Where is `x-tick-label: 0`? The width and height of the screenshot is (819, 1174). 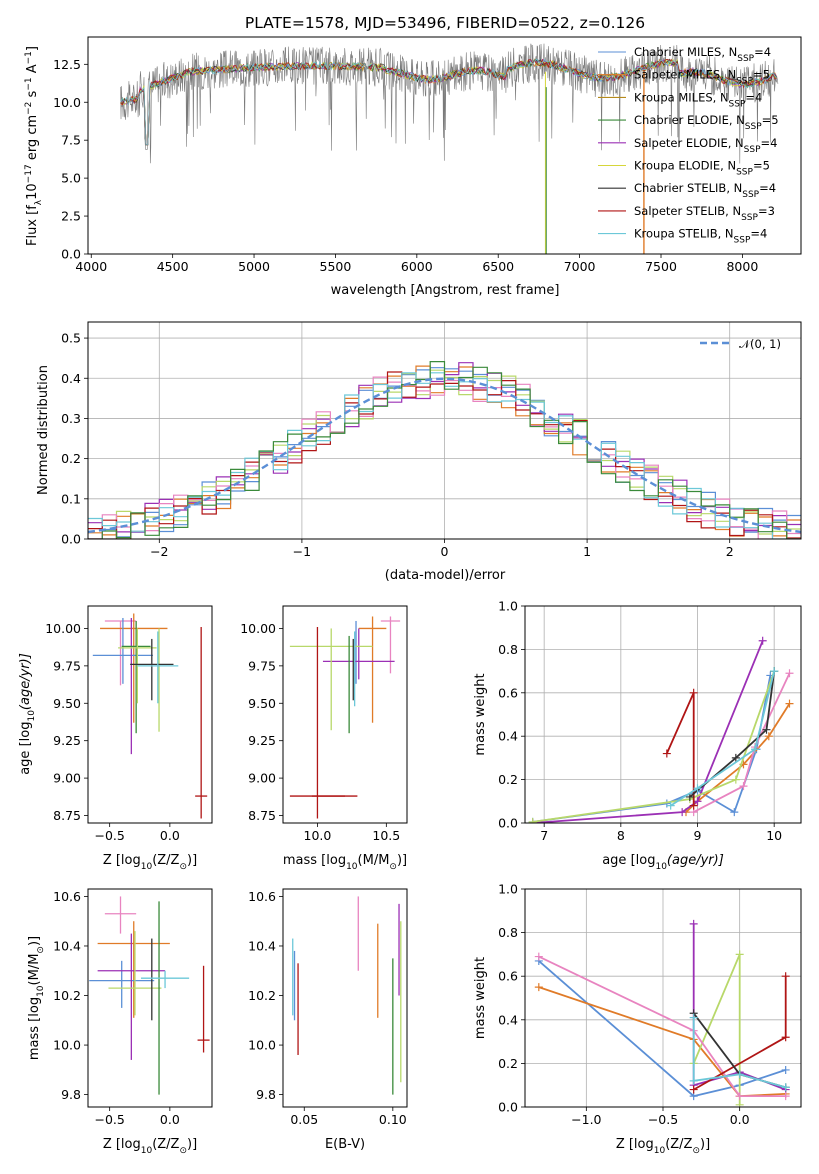
x-tick-label: 0 is located at coordinates (445, 551).